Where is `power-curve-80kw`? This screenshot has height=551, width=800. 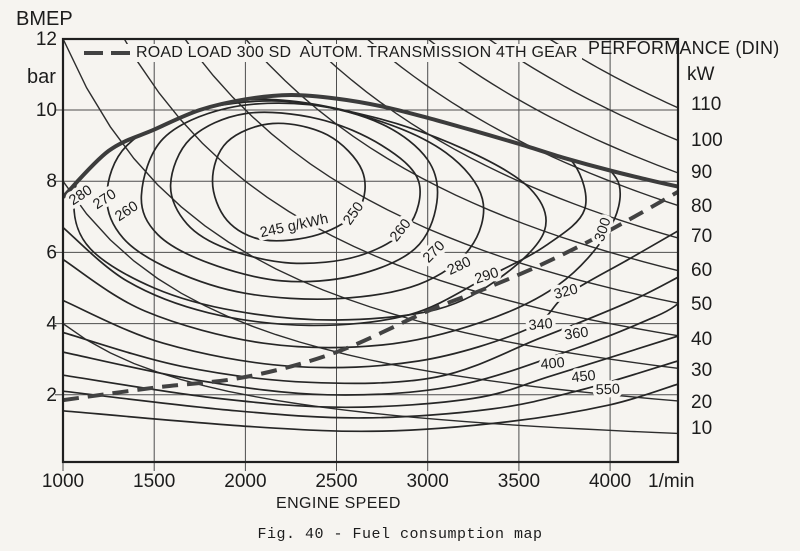 power-curve-80kw is located at coordinates (522, 123).